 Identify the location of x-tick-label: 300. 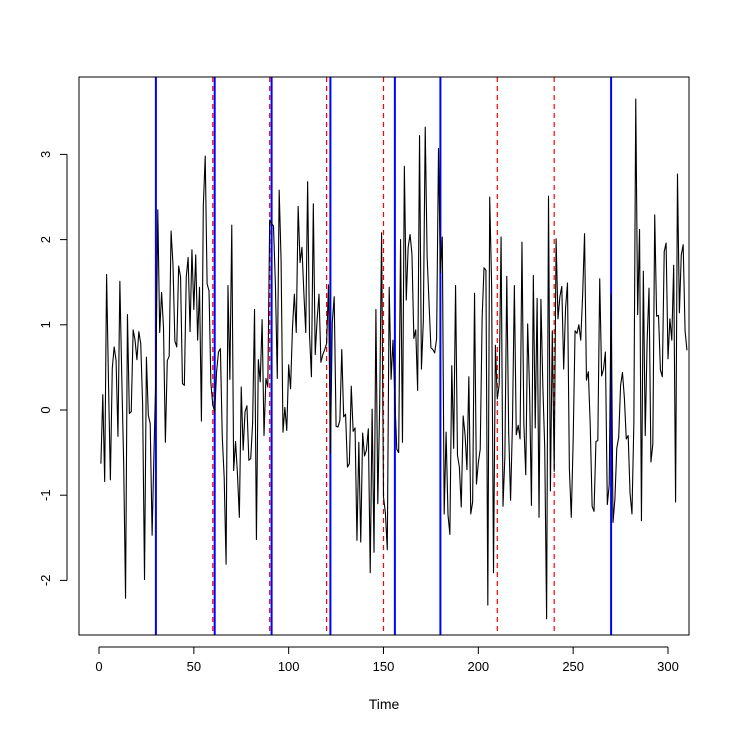
(668, 666).